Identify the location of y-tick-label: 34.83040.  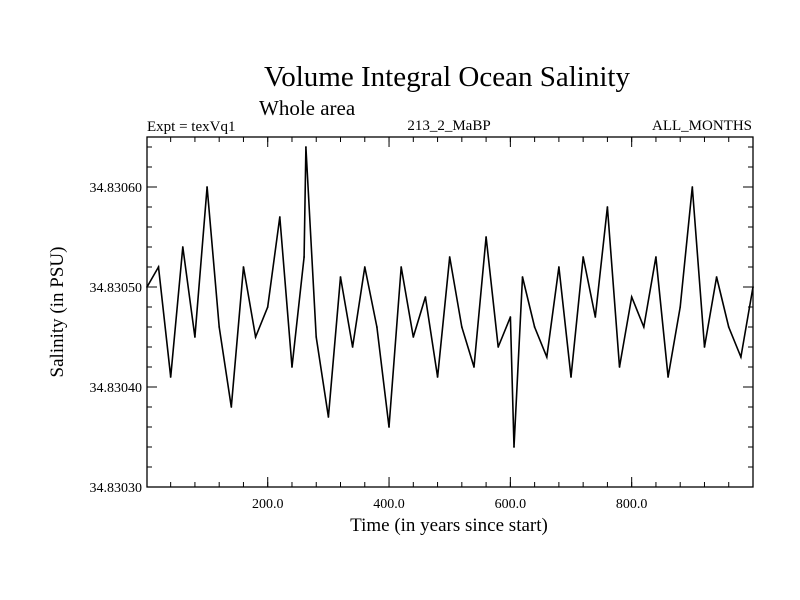
(116, 388).